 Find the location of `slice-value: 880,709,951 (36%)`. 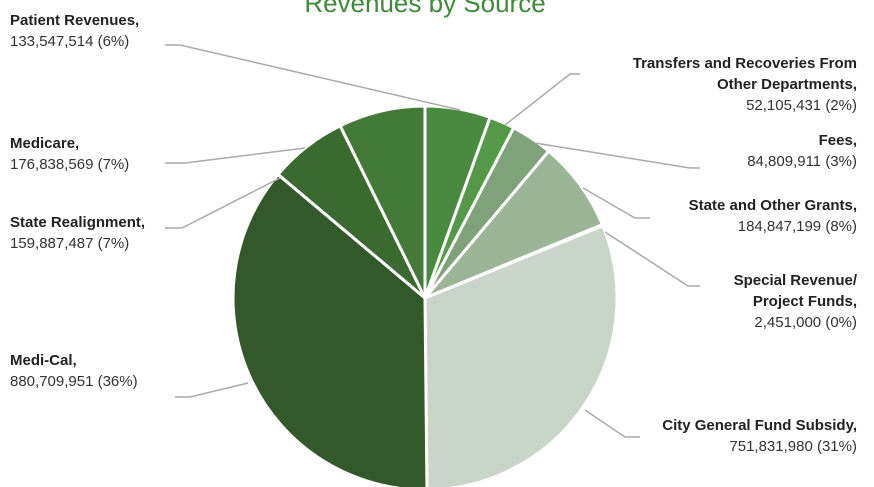

slice-value: 880,709,951 (36%) is located at coordinates (74, 381).